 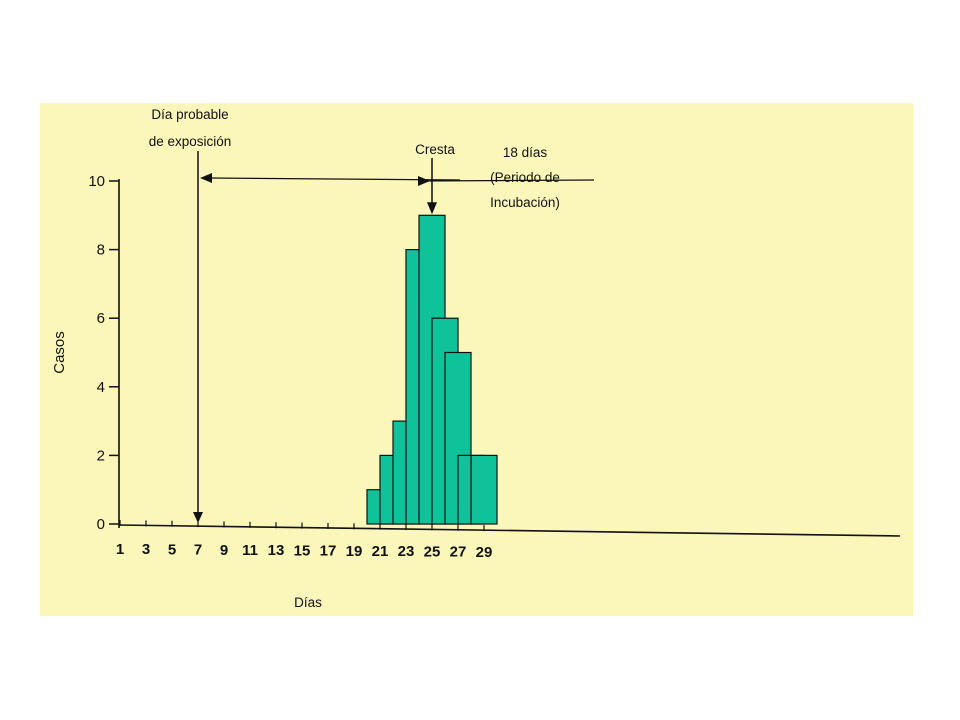 I want to click on x-tick-label: 11, so click(x=250, y=550).